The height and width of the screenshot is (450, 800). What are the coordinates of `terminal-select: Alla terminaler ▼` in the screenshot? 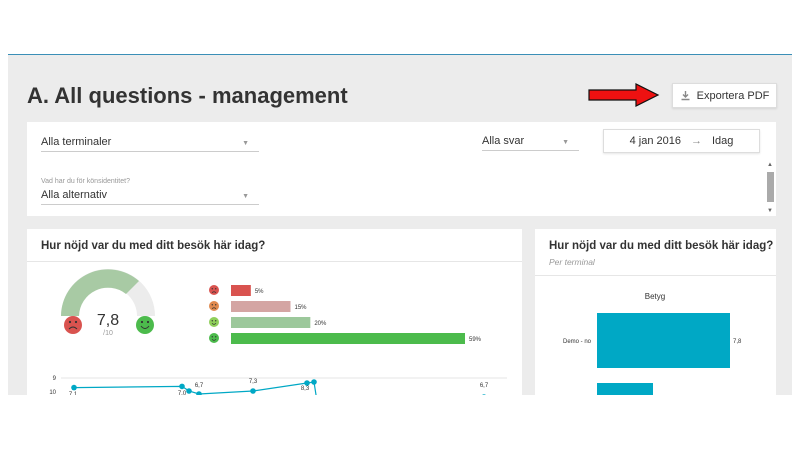 It's located at (150, 144).